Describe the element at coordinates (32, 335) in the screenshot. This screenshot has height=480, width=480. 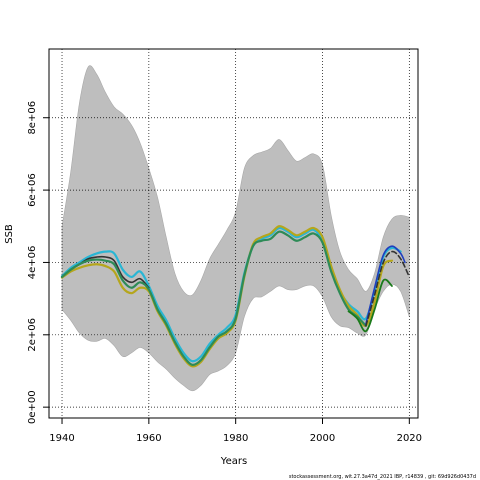
I see `y-tick-label: 2e+06` at that location.